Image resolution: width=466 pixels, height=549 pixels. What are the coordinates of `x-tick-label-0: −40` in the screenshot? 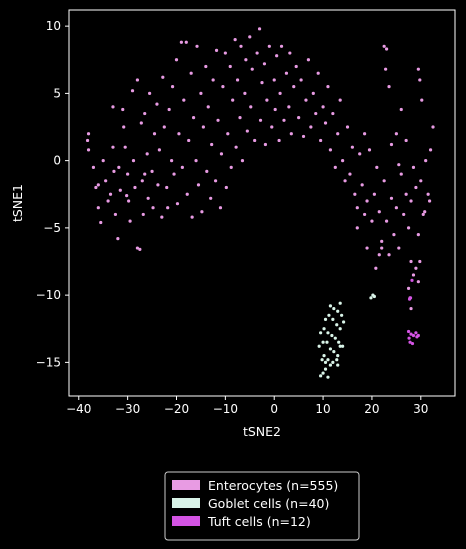 It's located at (78, 409).